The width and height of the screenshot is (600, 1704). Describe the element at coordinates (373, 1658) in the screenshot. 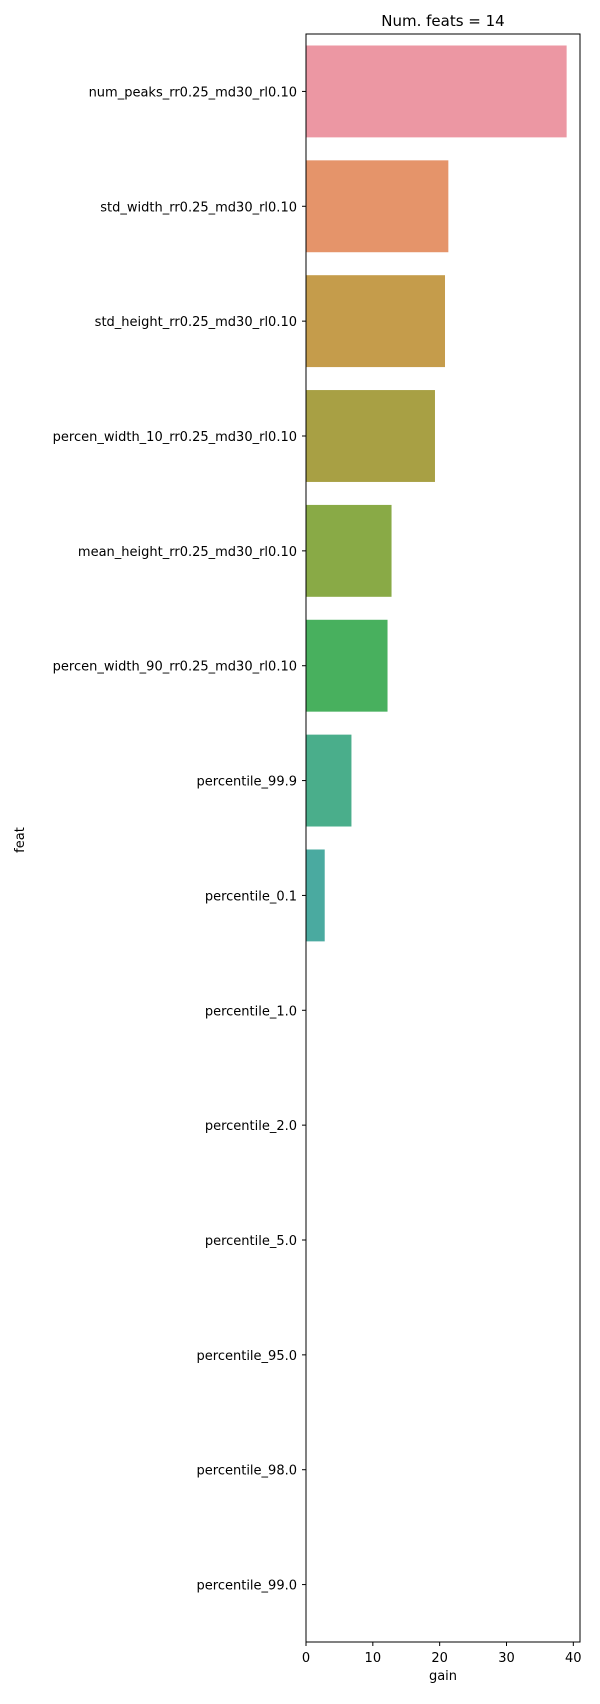

I see `x-tick-label: 10` at that location.